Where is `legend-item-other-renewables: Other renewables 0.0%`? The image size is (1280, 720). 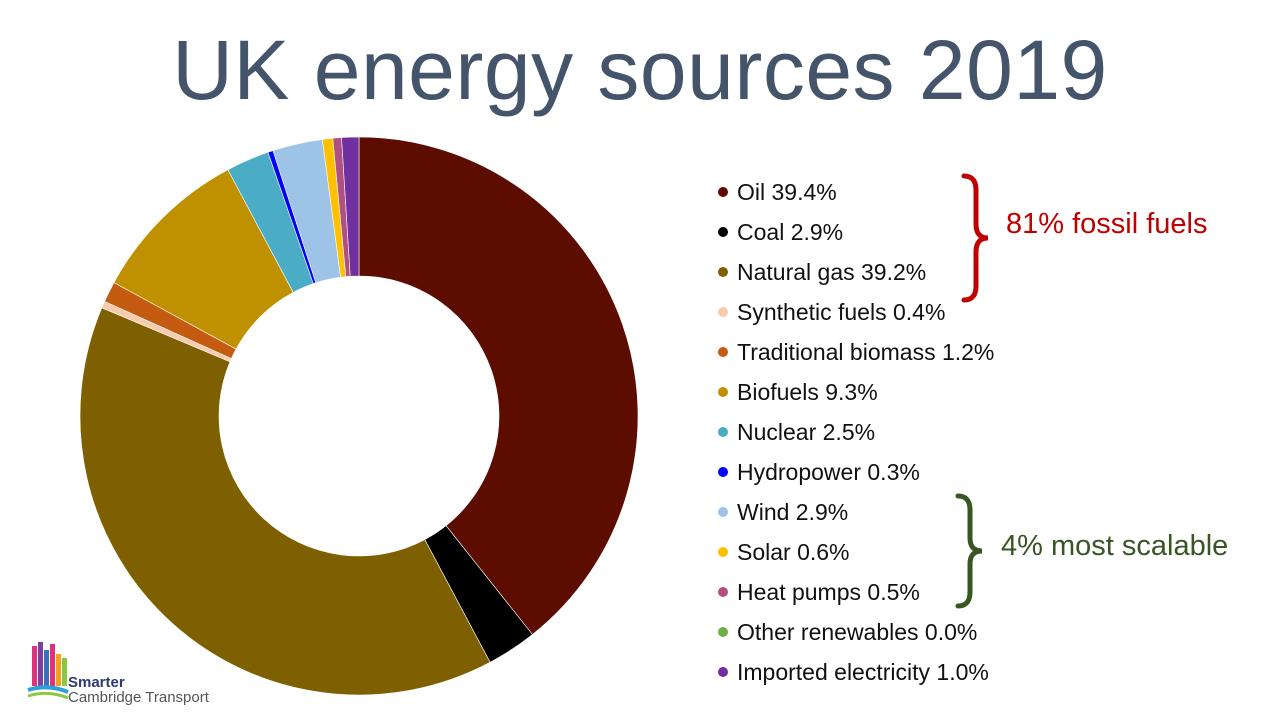 legend-item-other-renewables: Other renewables 0.0% is located at coordinates (856, 632).